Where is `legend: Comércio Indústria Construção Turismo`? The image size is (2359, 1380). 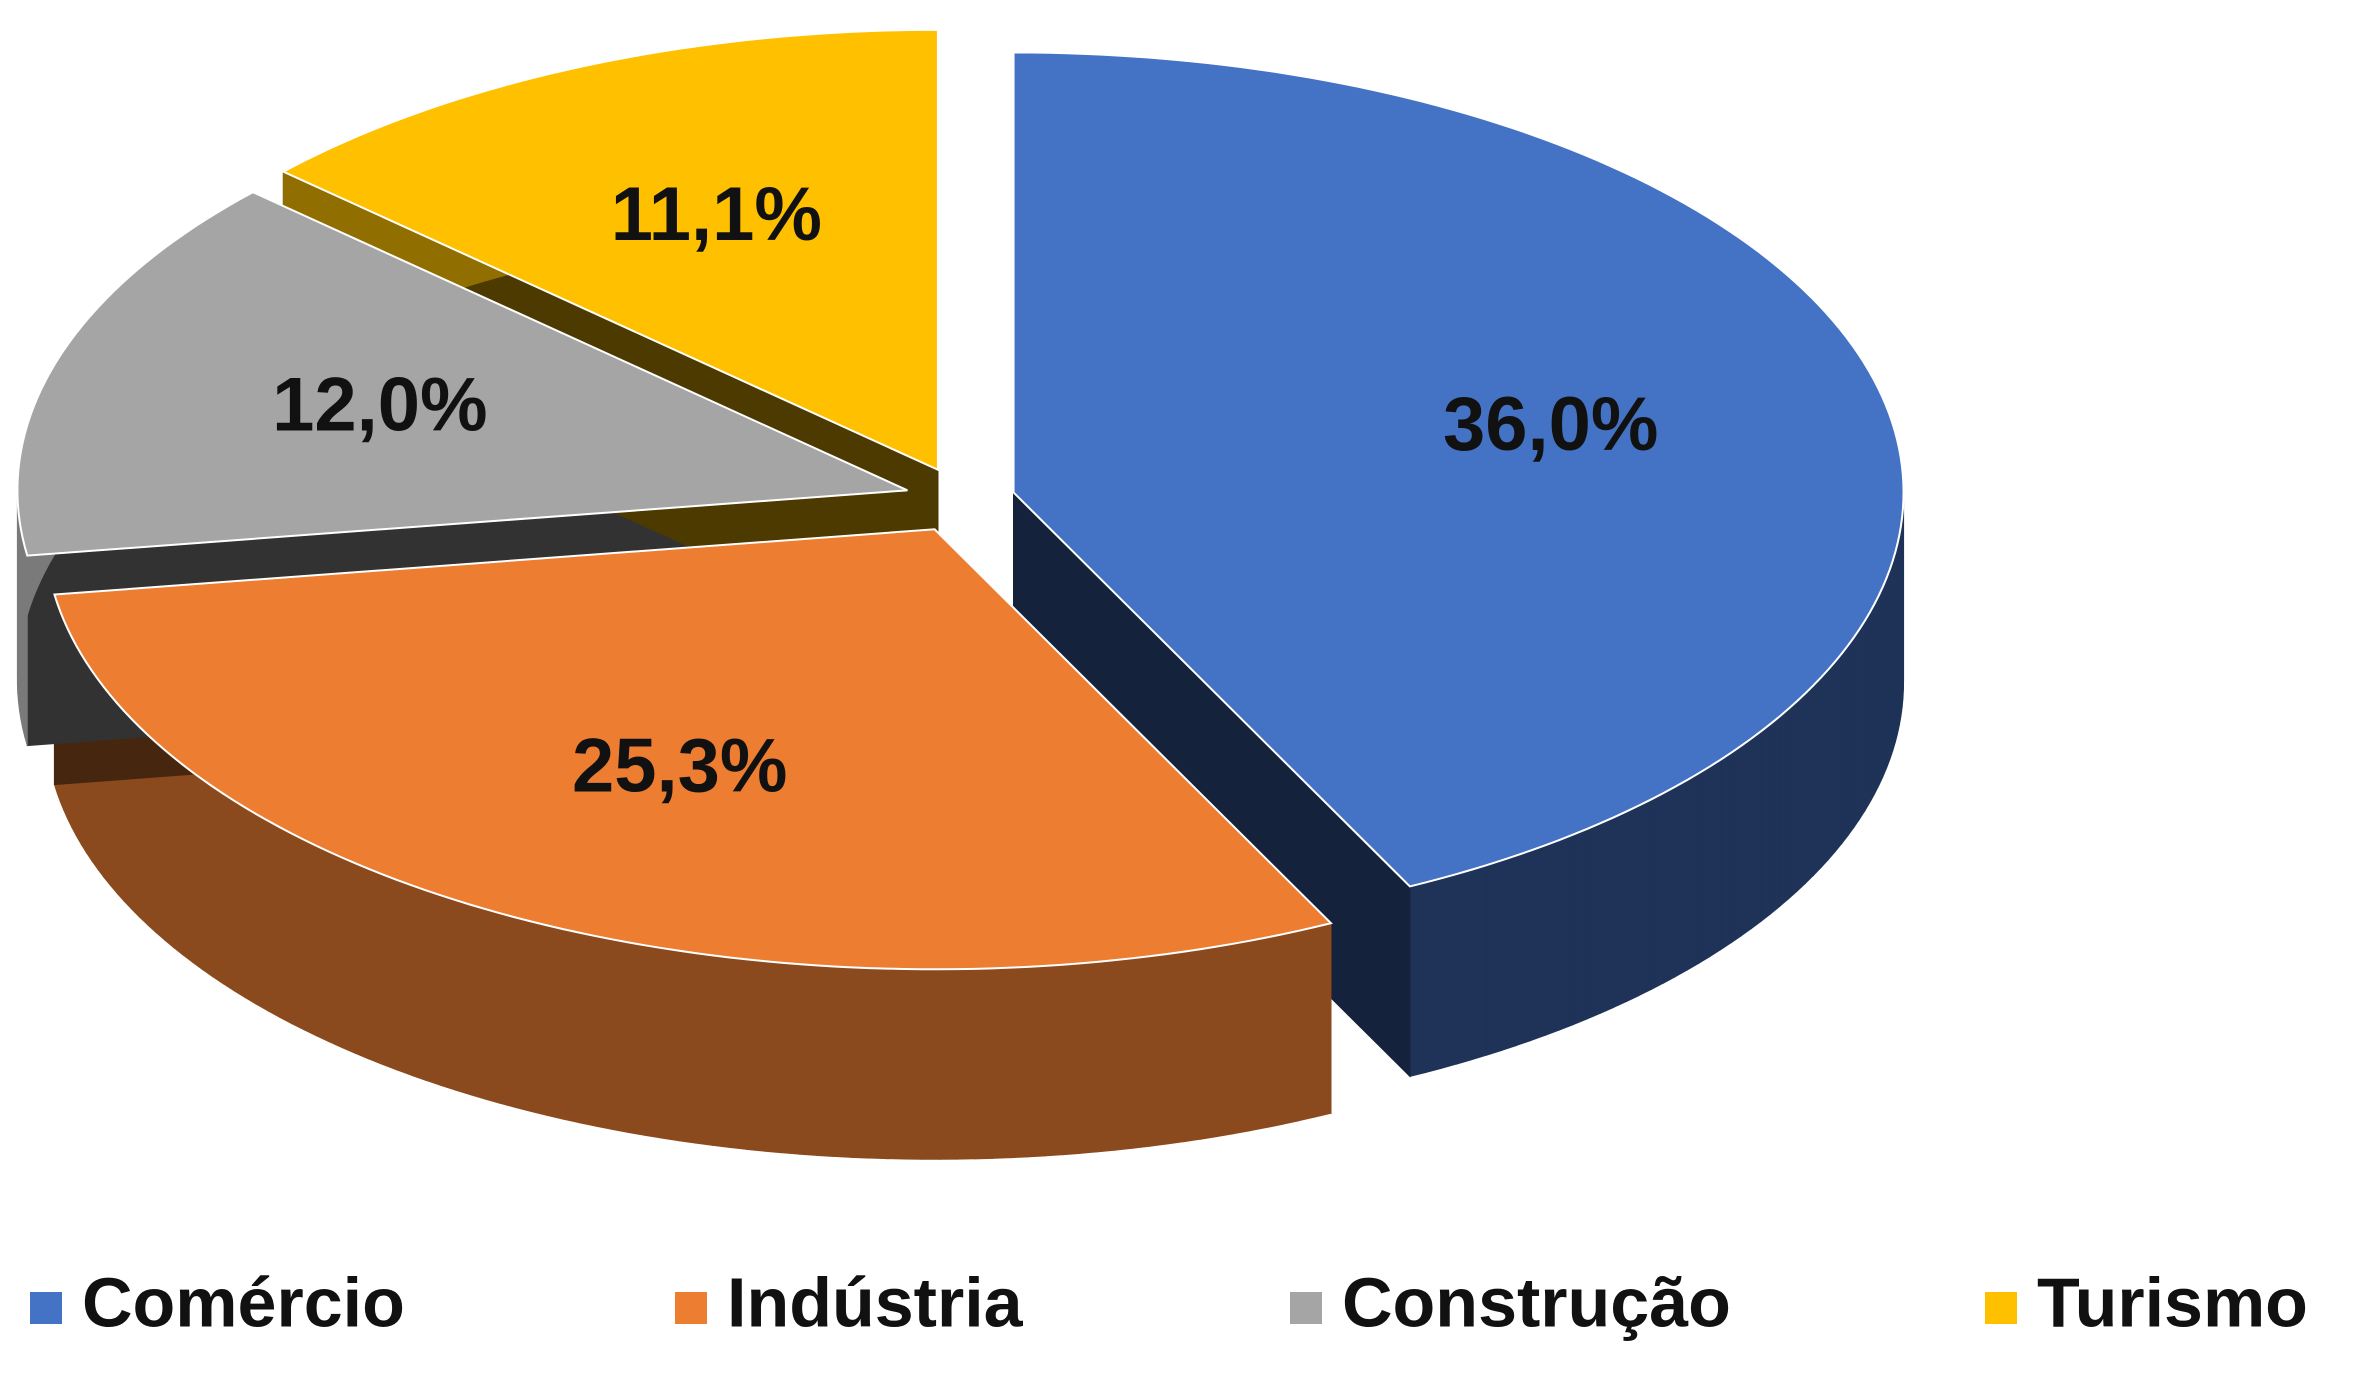
legend: Comércio Indústria Construção Turismo is located at coordinates (1169, 1302).